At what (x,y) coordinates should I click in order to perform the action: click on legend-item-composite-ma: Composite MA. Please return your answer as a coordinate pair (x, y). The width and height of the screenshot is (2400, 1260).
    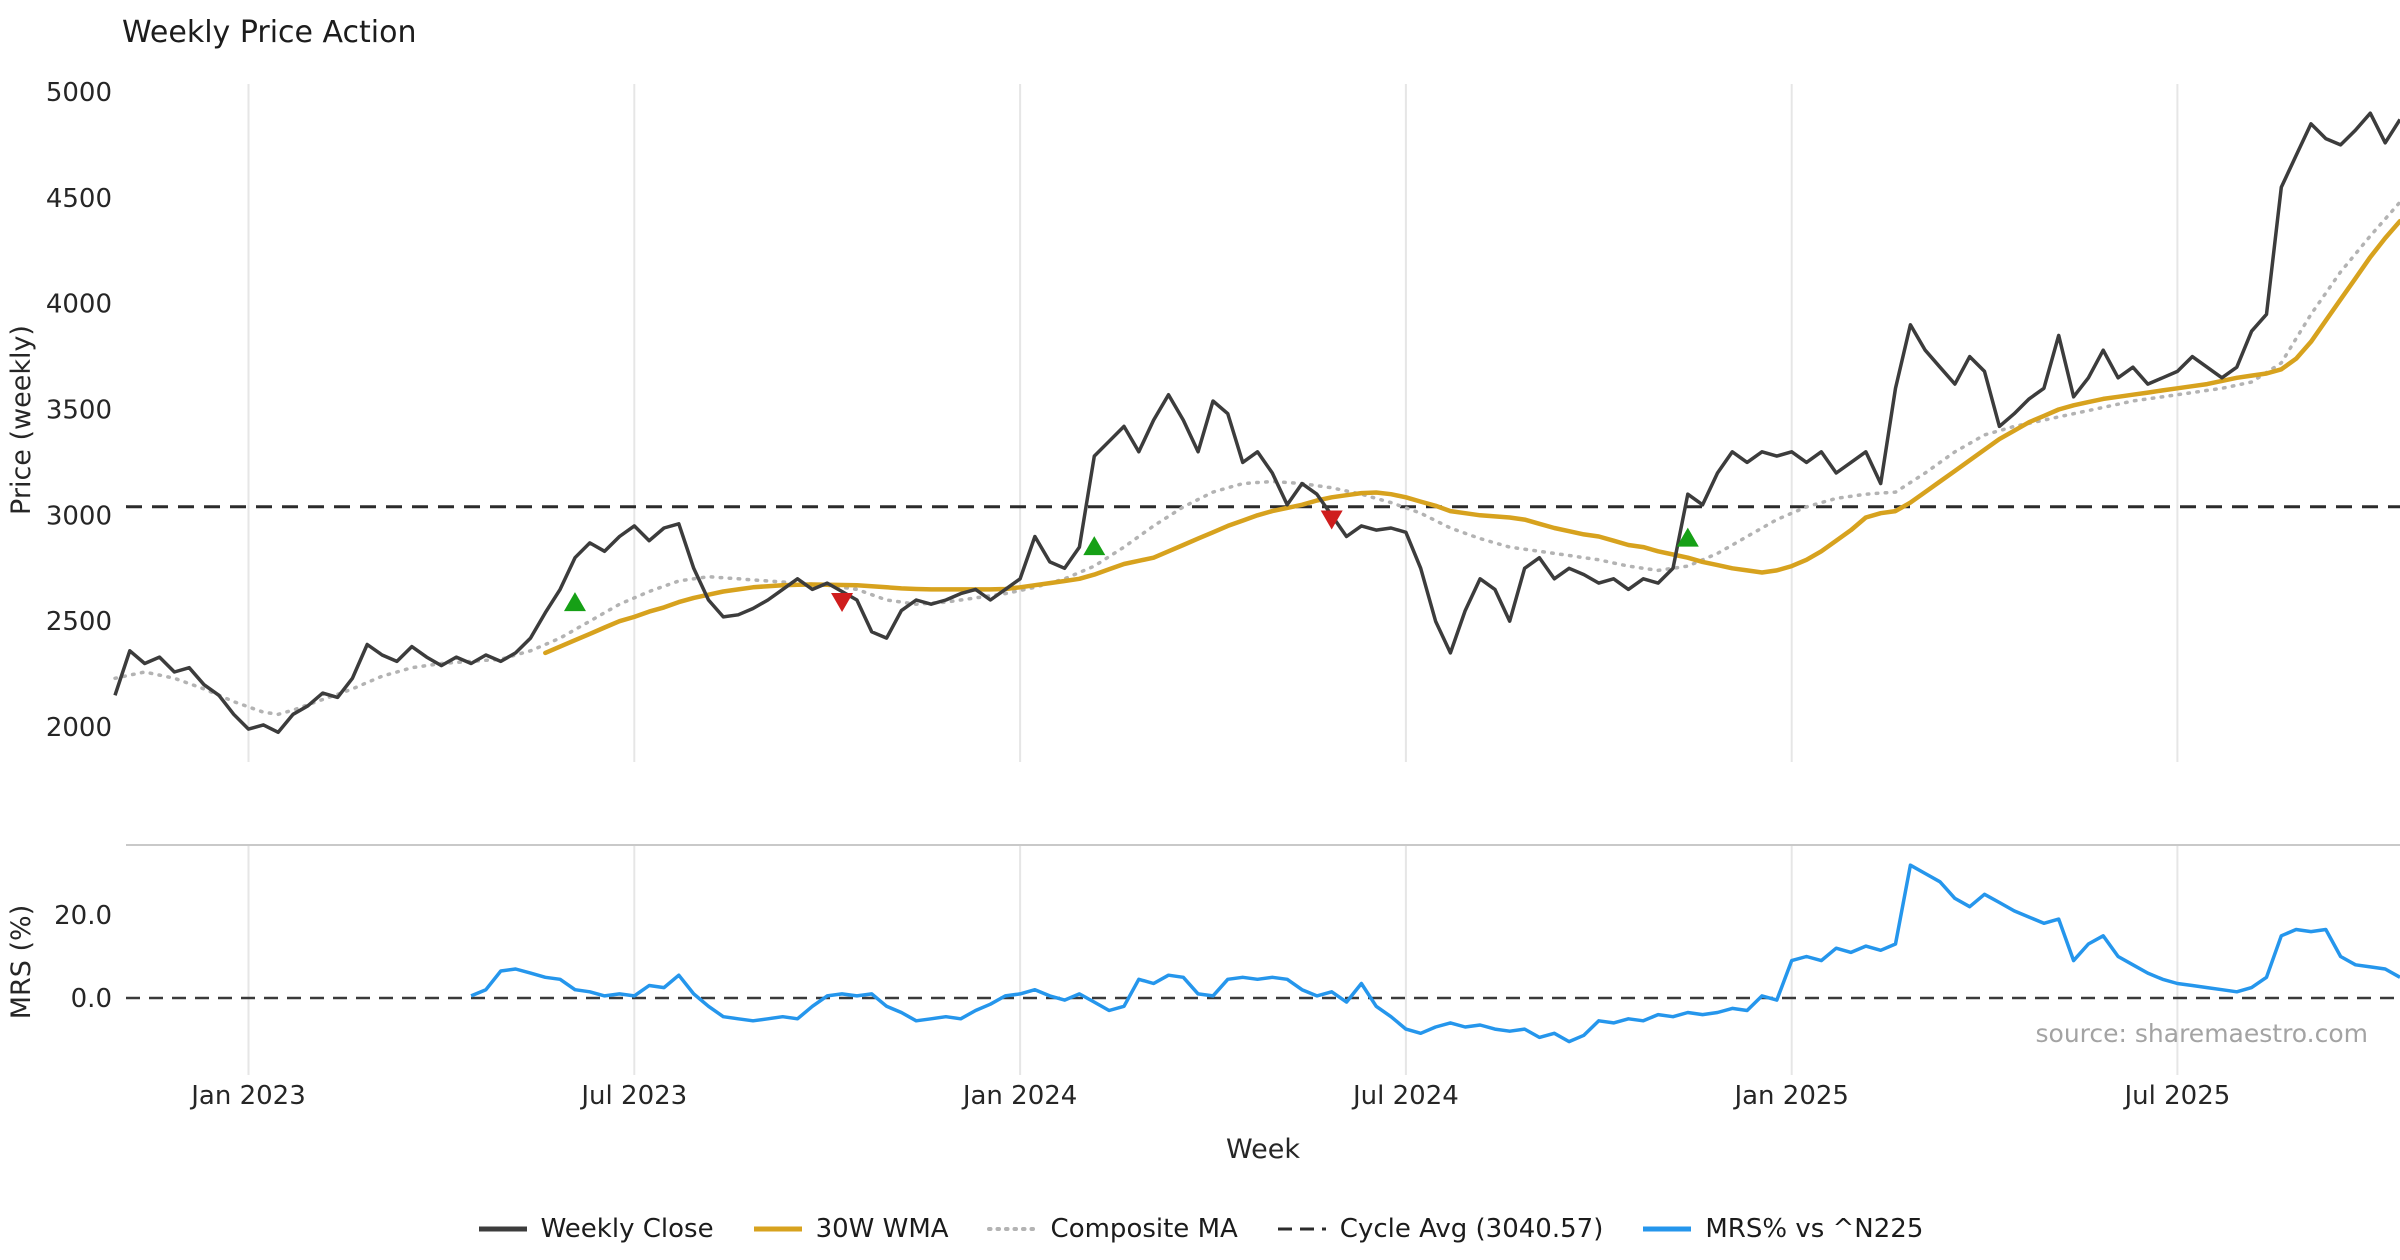
    Looking at the image, I should click on (1112, 1229).